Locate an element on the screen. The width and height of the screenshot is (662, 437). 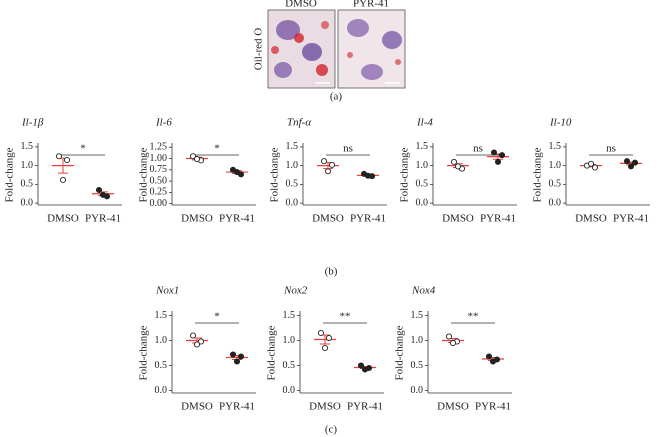
panel-label: (b) is located at coordinates (331, 272).